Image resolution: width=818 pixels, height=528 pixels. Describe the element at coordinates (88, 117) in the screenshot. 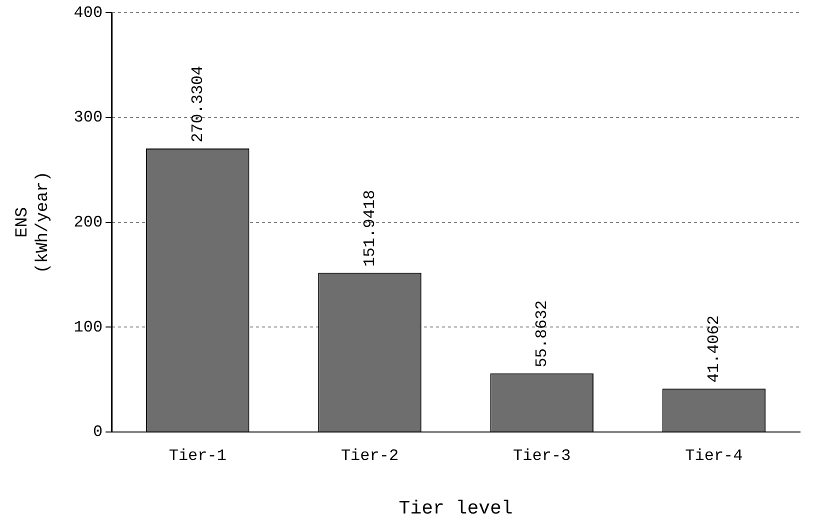

I see `y-tick-label: 300` at that location.